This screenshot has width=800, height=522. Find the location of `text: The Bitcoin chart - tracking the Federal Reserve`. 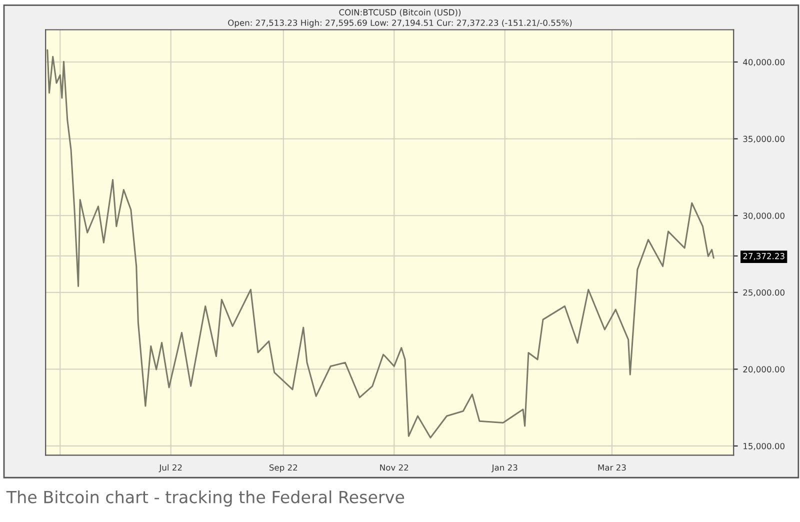

text: The Bitcoin chart - tracking the Federal Reserve is located at coordinates (205, 498).